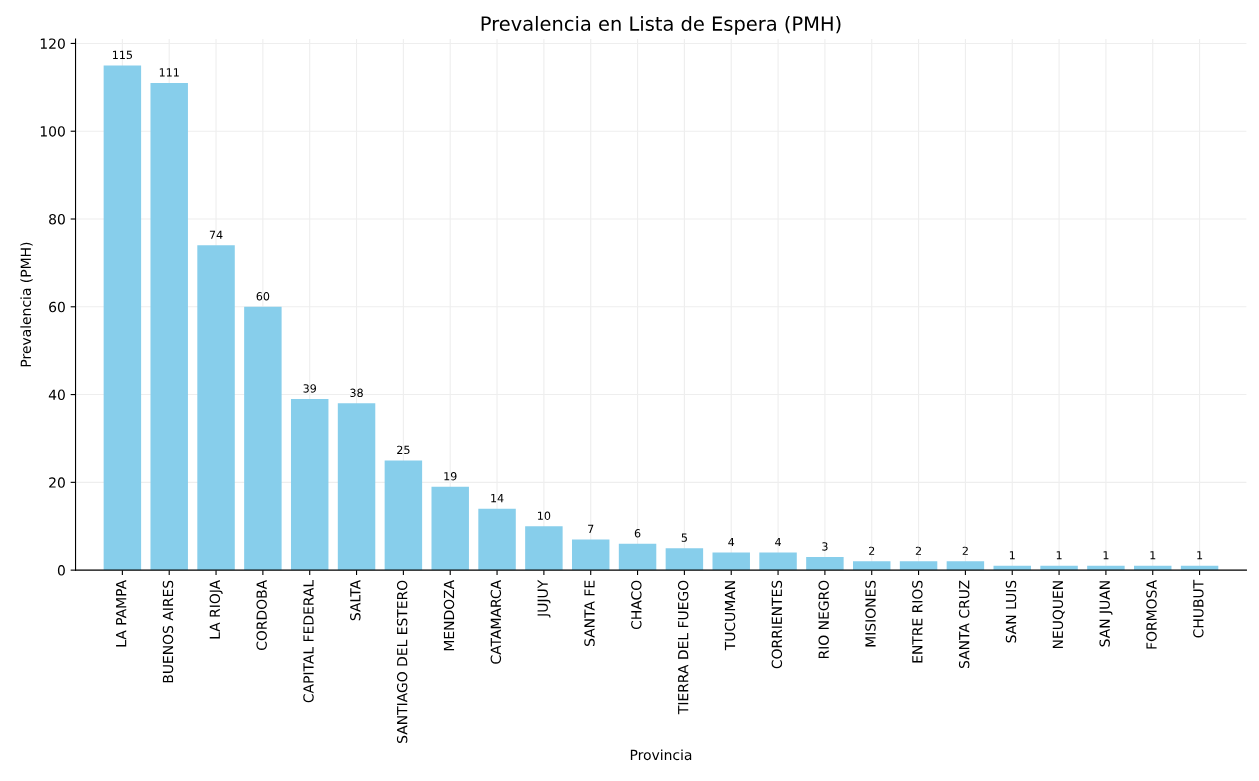  I want to click on data-label: 19, so click(450, 476).